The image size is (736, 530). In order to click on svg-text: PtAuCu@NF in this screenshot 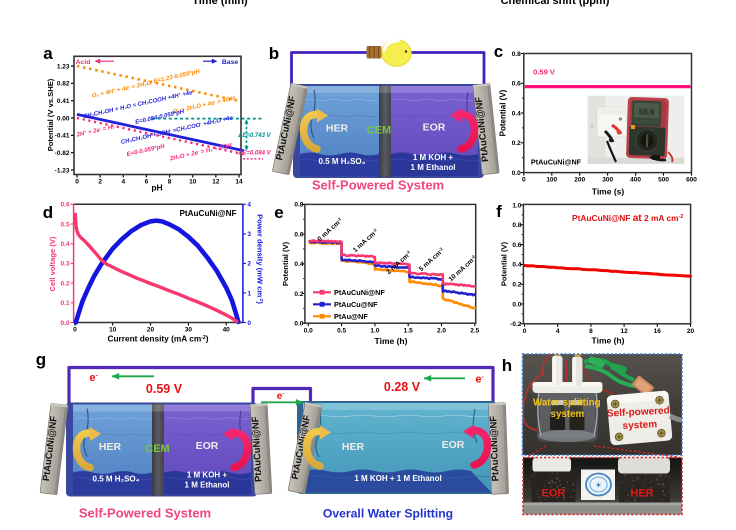, I will do `click(356, 304)`.